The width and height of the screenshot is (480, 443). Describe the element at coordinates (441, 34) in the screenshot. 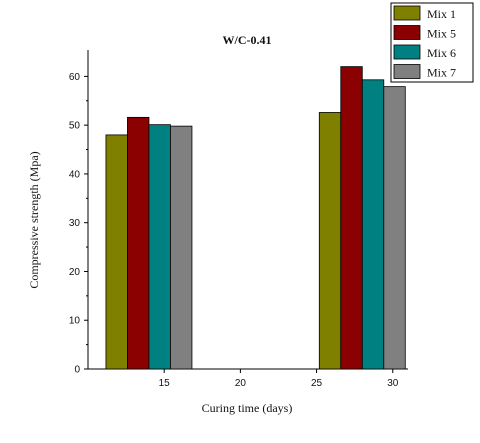

I see `legend-label: Mix 5` at that location.